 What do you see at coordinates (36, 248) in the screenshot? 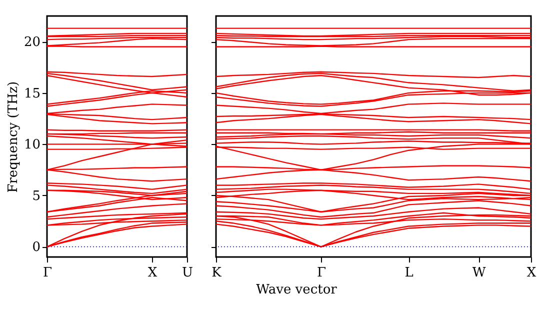
I see `y-tick-label: 0` at bounding box center [36, 248].